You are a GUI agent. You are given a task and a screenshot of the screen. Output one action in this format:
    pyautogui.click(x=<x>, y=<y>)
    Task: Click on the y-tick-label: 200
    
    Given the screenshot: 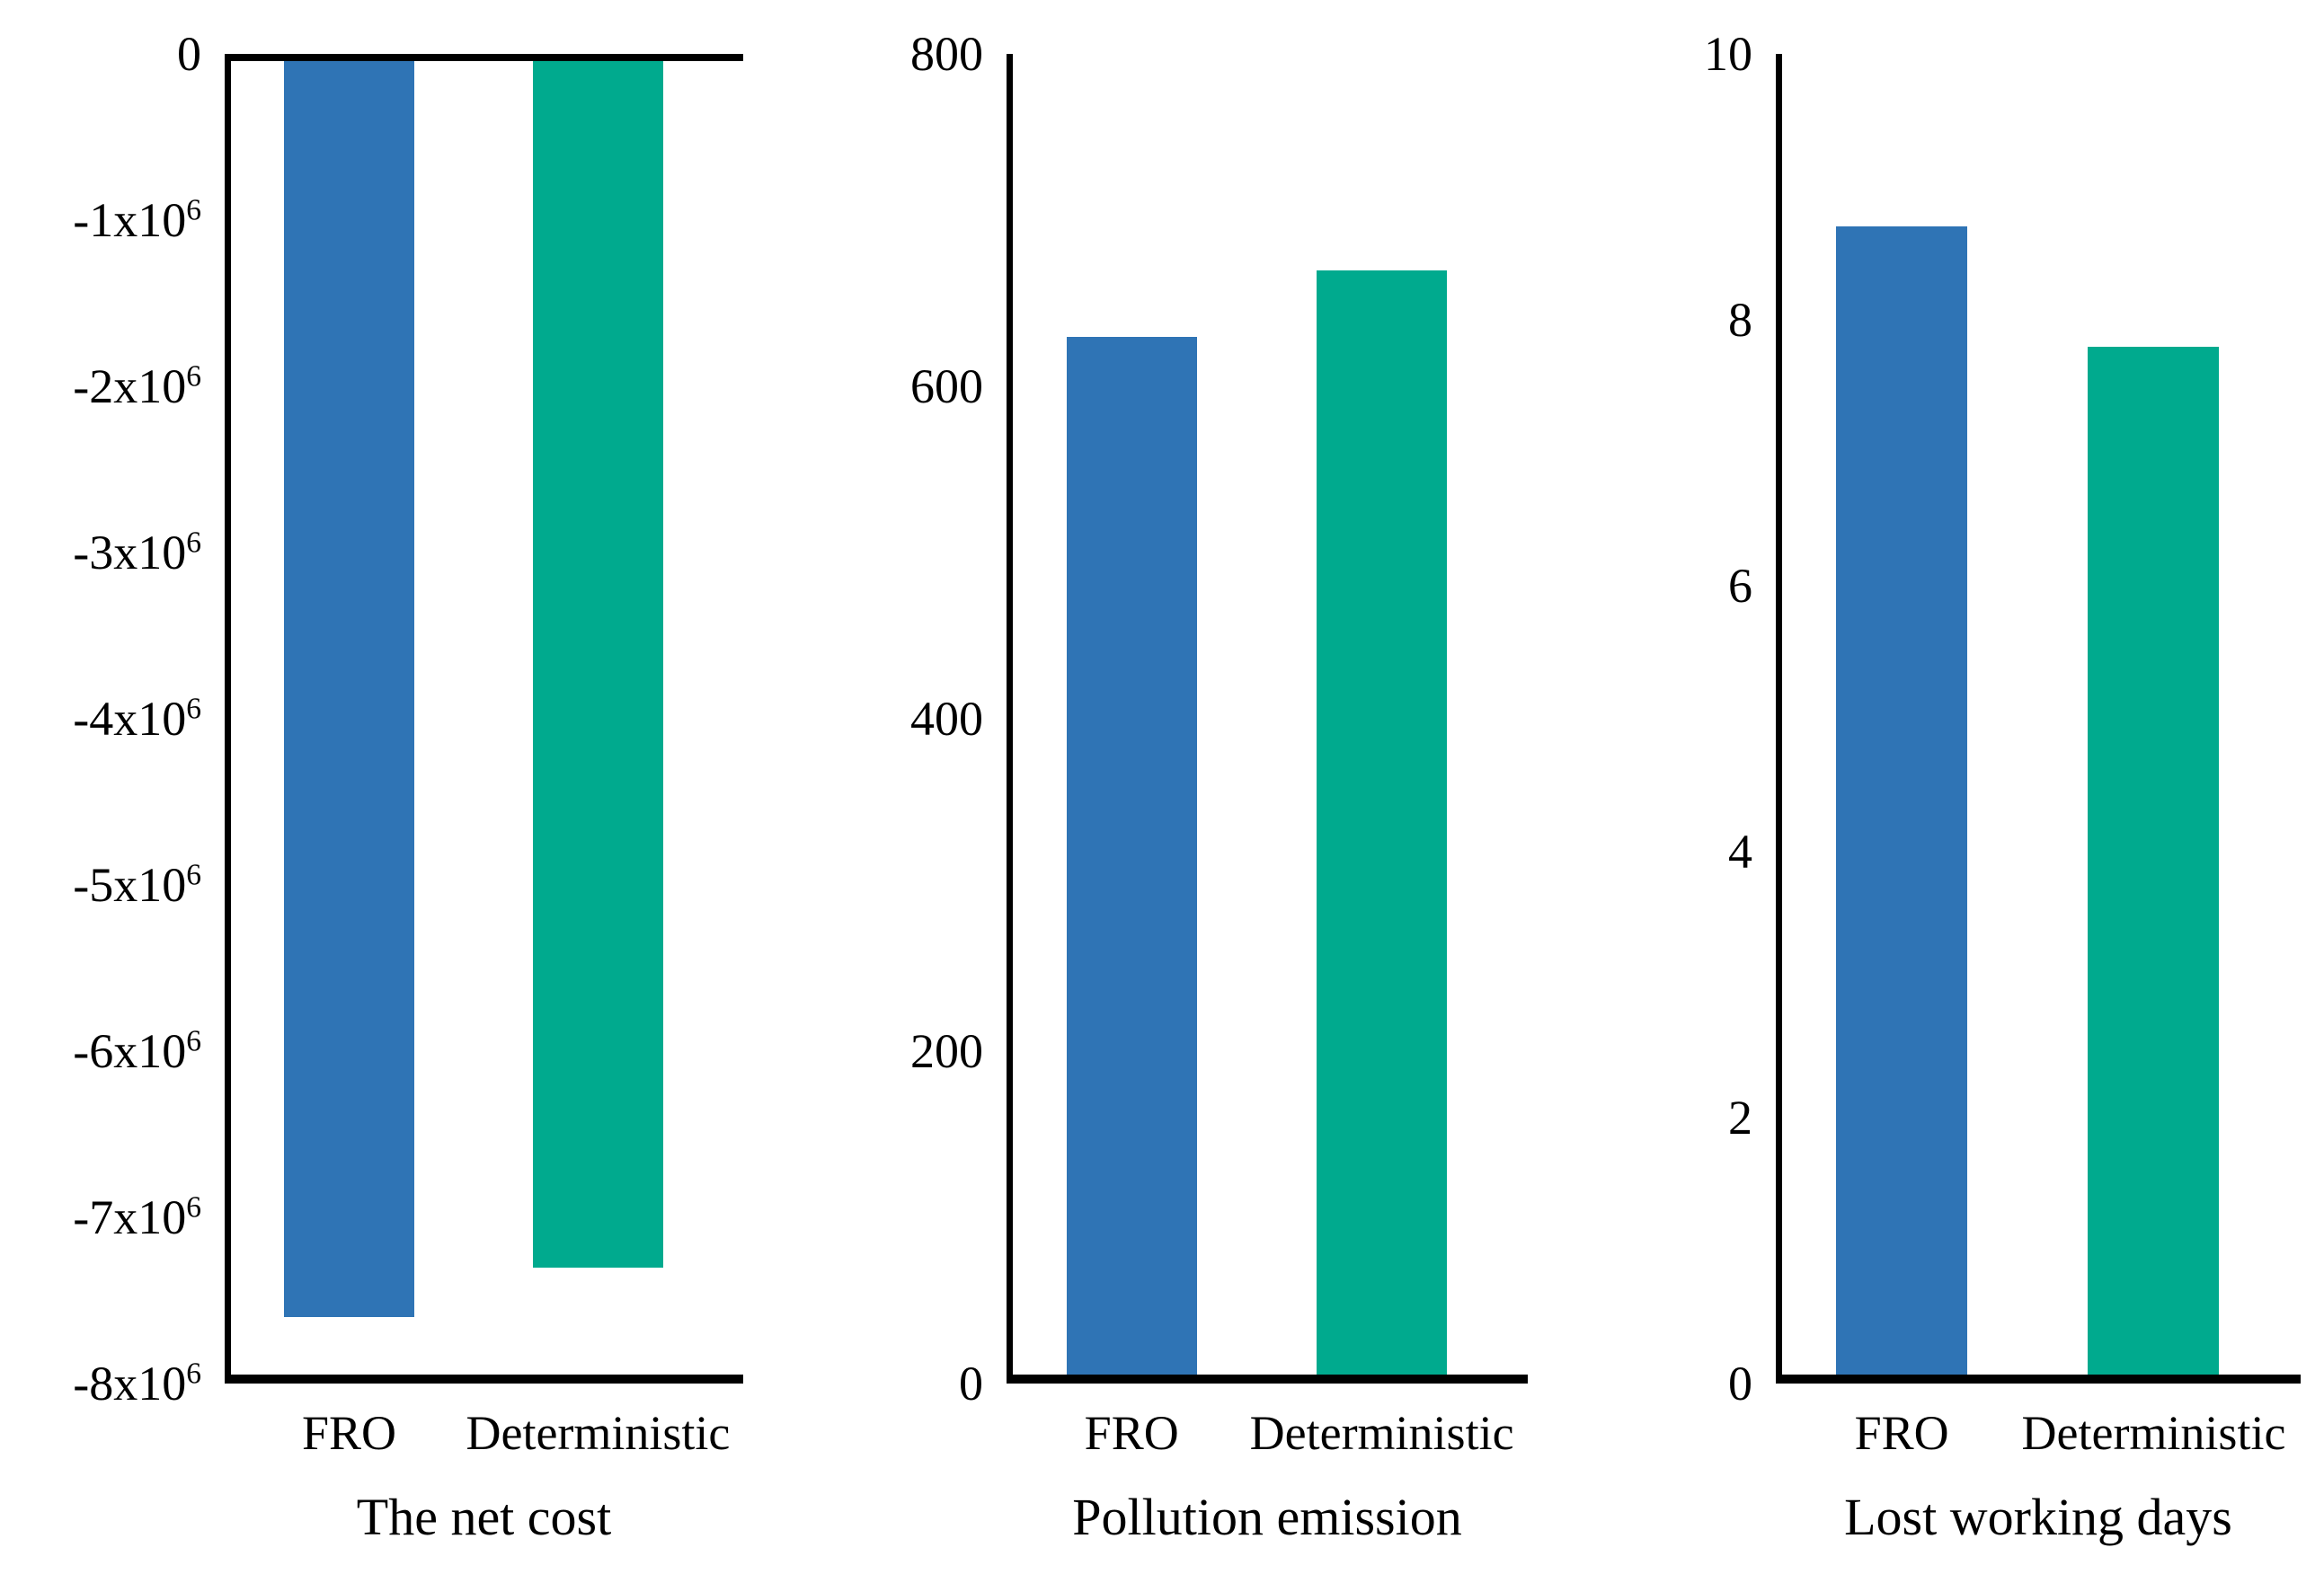 What is the action you would take?
    pyautogui.click(x=946, y=1051)
    